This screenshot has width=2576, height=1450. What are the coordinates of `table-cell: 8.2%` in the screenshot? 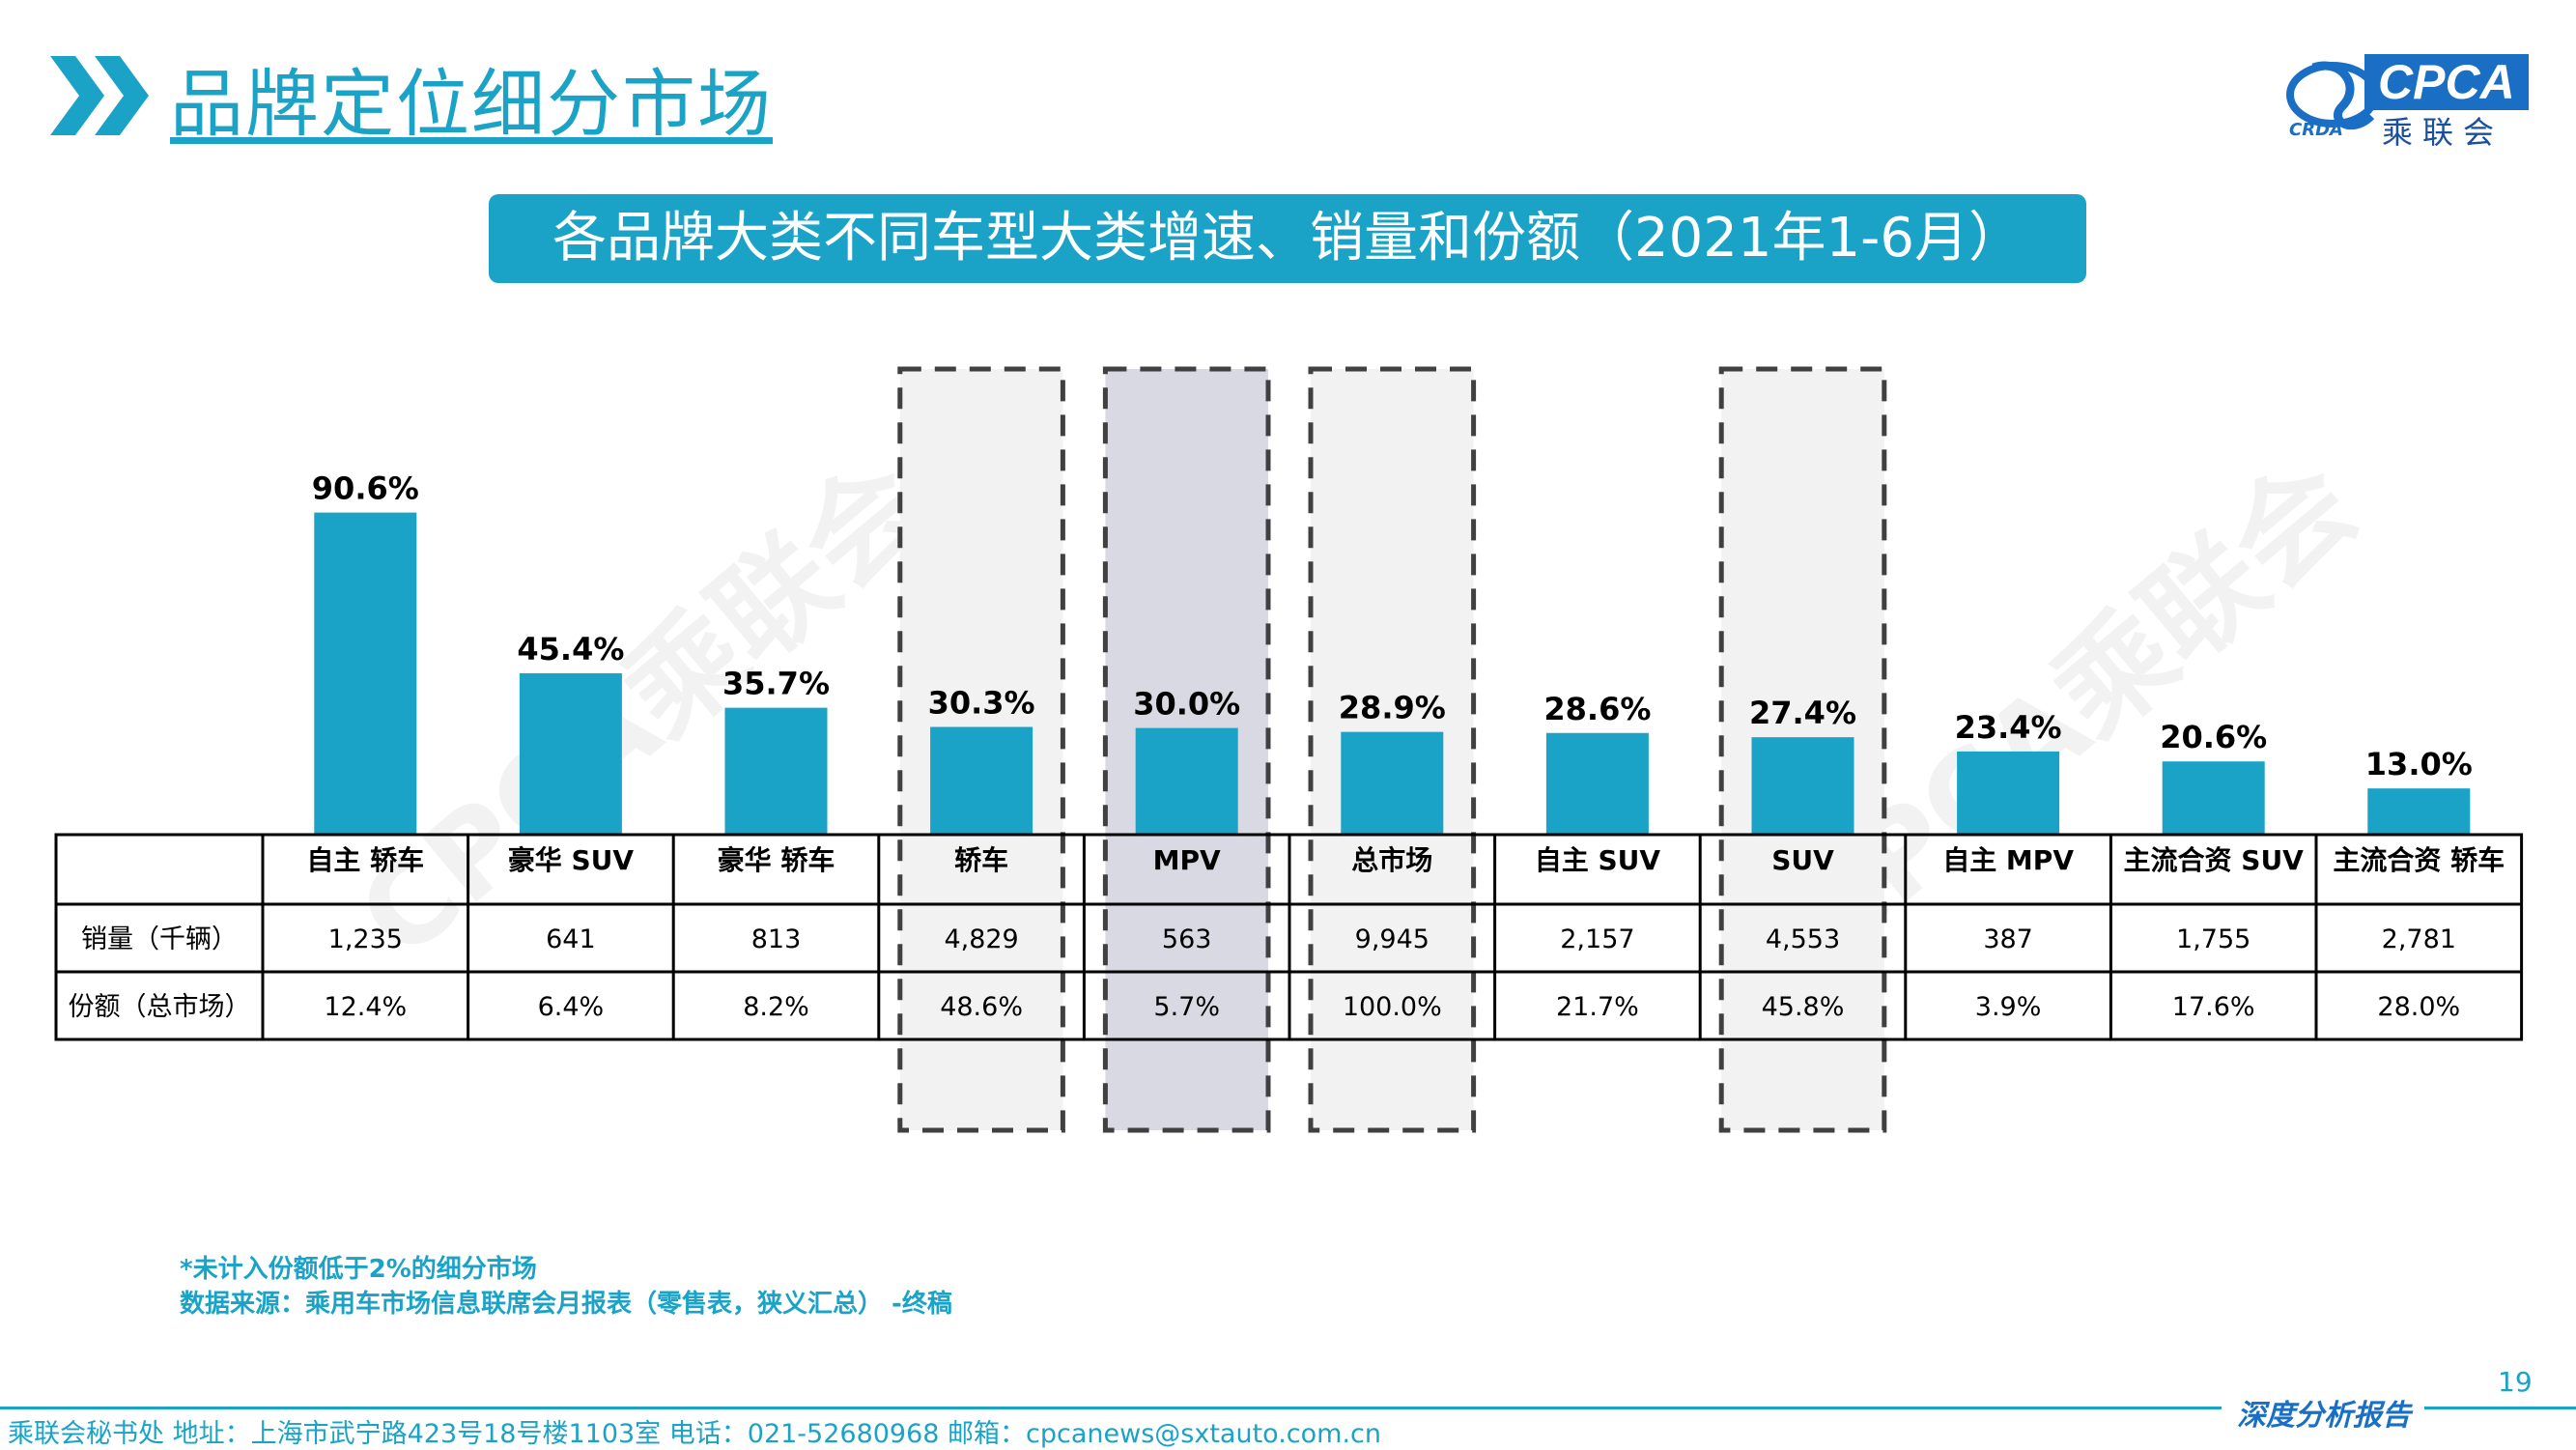 It's located at (776, 1007).